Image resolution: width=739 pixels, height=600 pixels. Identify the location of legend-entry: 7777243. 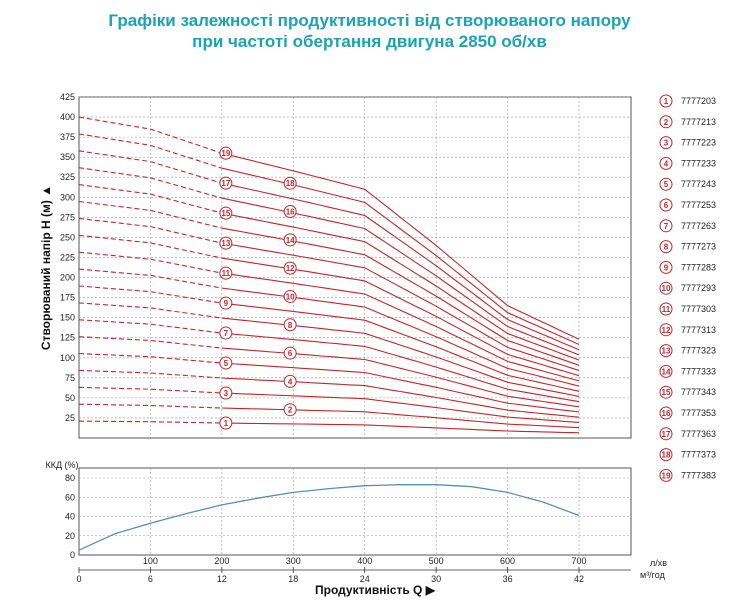
(698, 184).